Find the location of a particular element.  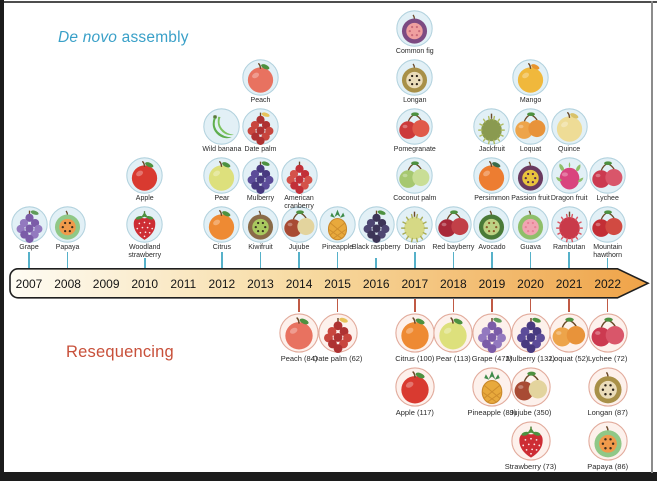

fruit-label: Date palm is located at coordinates (260, 149).